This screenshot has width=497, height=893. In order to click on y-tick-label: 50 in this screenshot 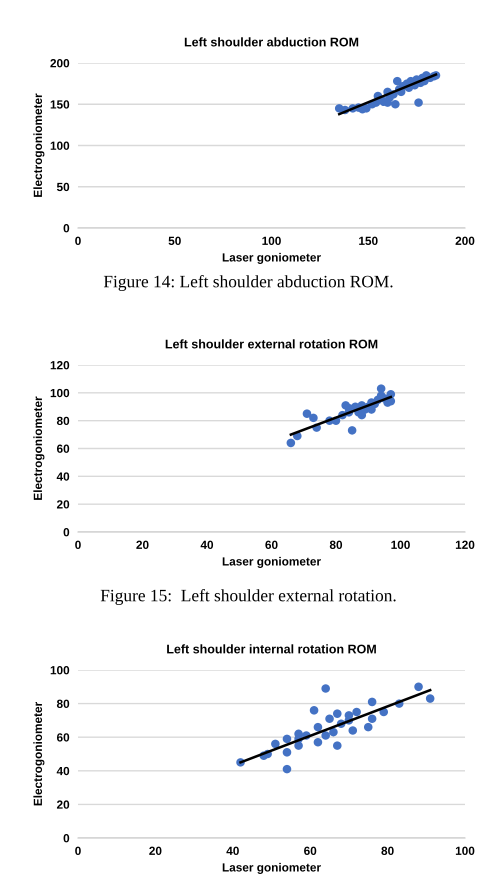, I will do `click(63, 187)`.